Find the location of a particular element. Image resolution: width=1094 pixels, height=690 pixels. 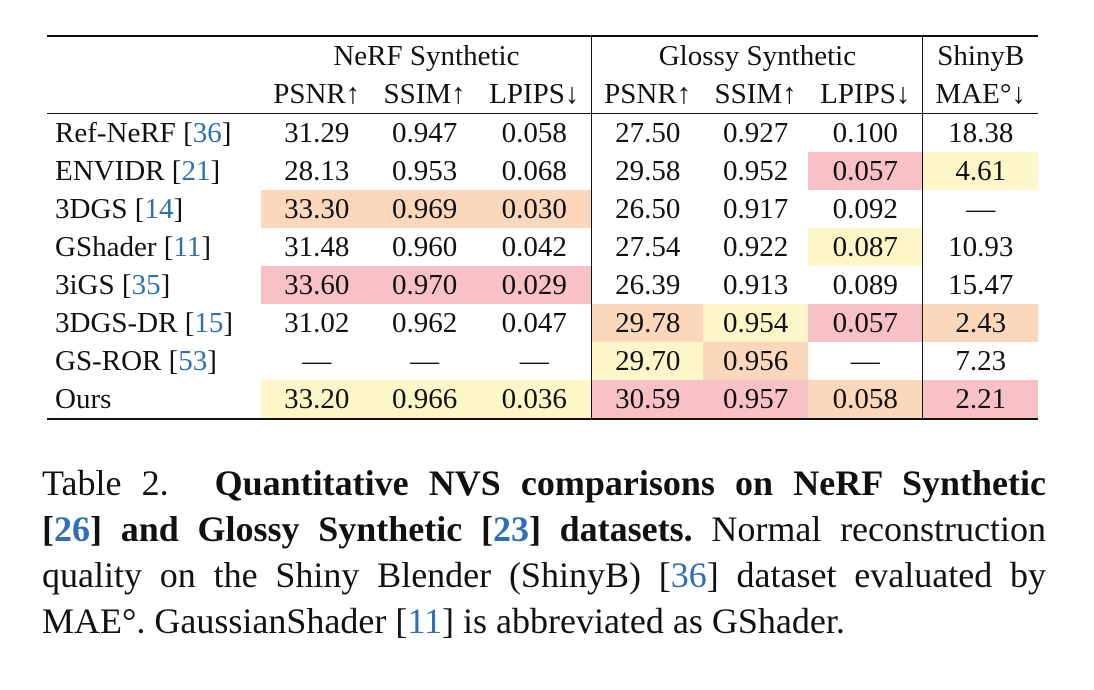

caption-bold-text: ] datasets. is located at coordinates (610, 529).